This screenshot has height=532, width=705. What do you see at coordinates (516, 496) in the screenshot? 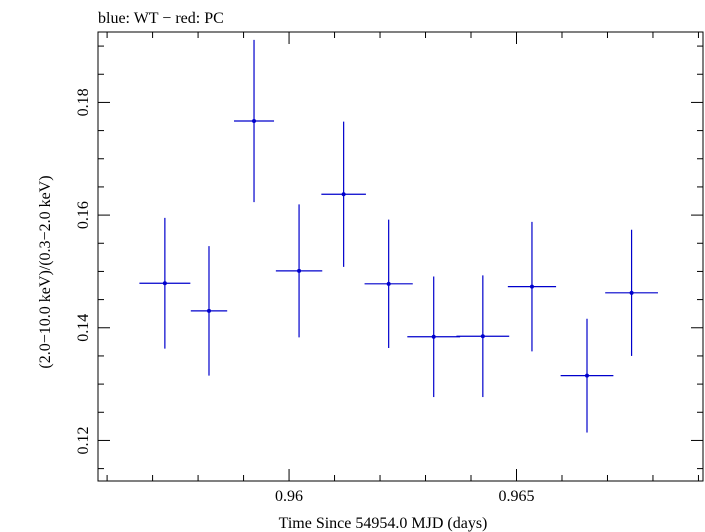
I see `x-tick-label: 0.965` at bounding box center [516, 496].